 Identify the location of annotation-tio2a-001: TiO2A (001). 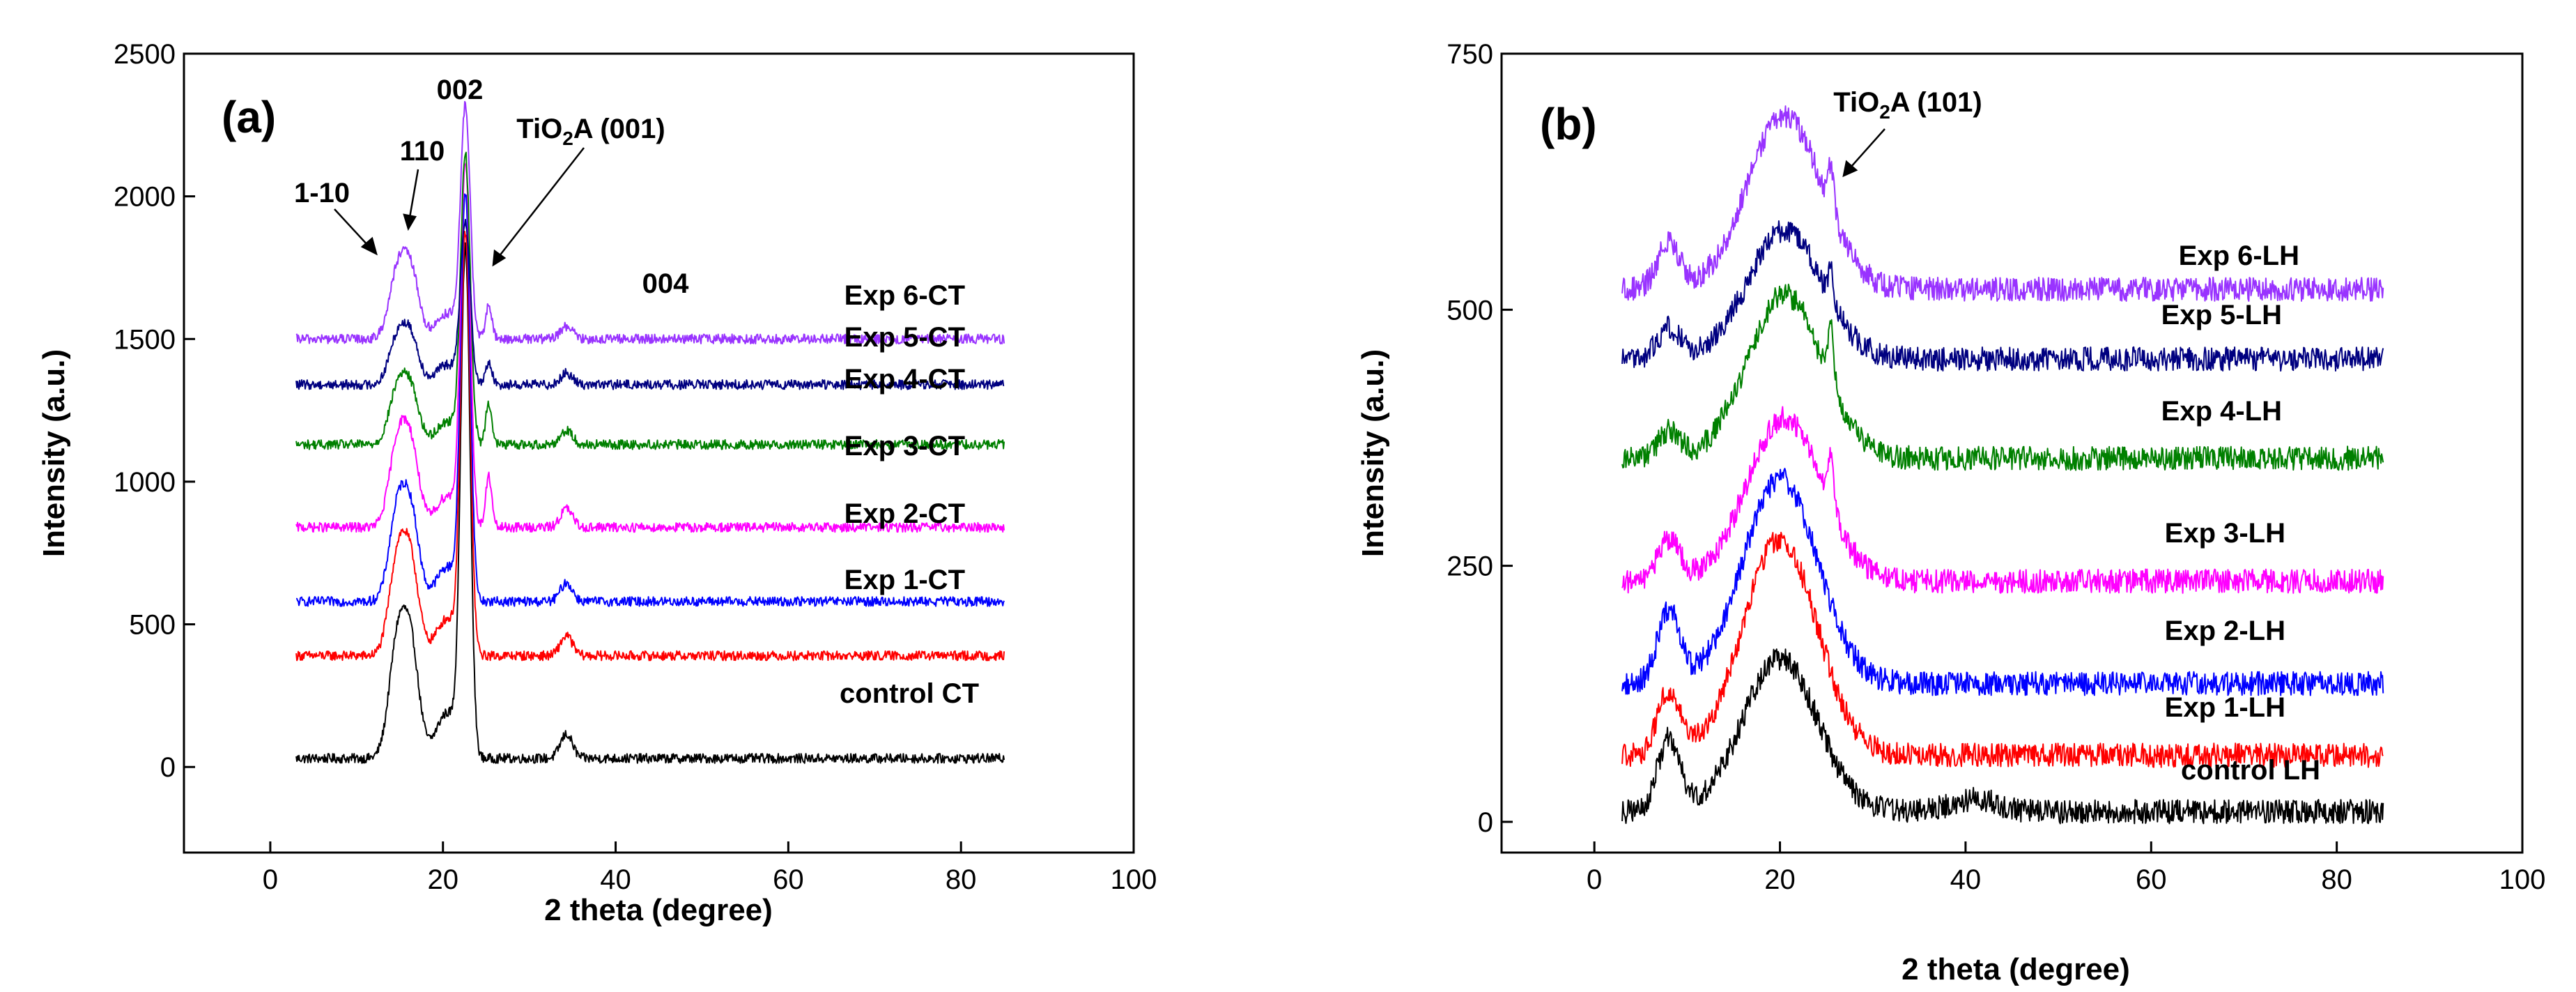
(590, 131).